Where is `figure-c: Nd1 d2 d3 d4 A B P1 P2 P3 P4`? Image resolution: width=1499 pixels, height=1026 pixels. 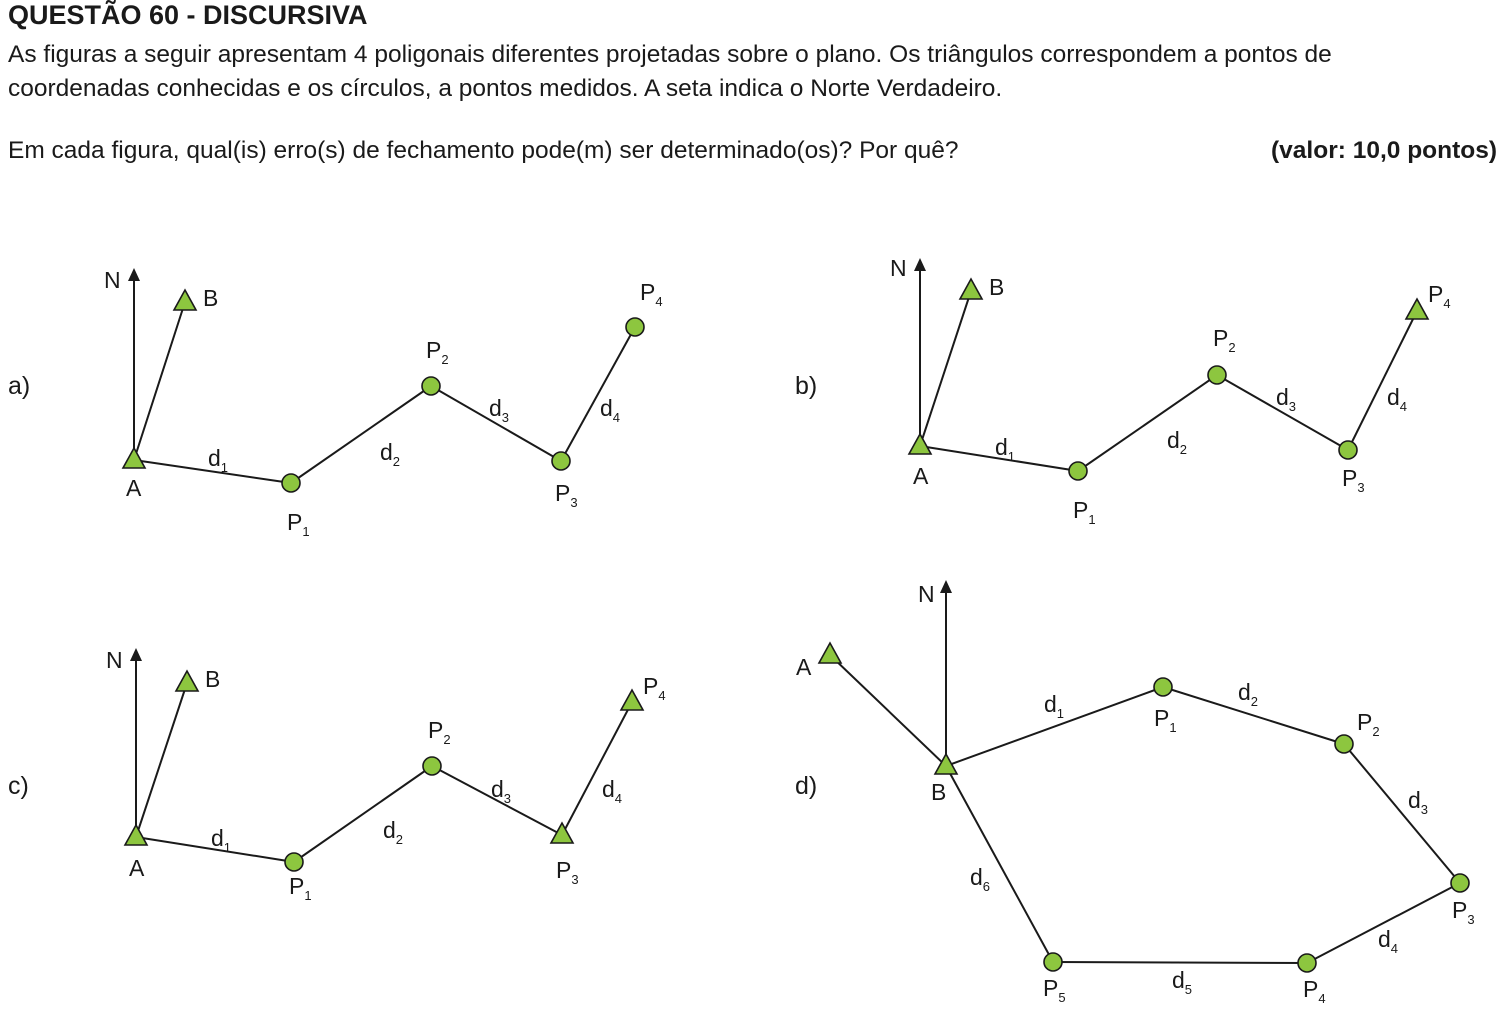
figure-c: Nd1 d2 d3 d4 A B P1 P2 P3 P4 is located at coordinates (386, 775).